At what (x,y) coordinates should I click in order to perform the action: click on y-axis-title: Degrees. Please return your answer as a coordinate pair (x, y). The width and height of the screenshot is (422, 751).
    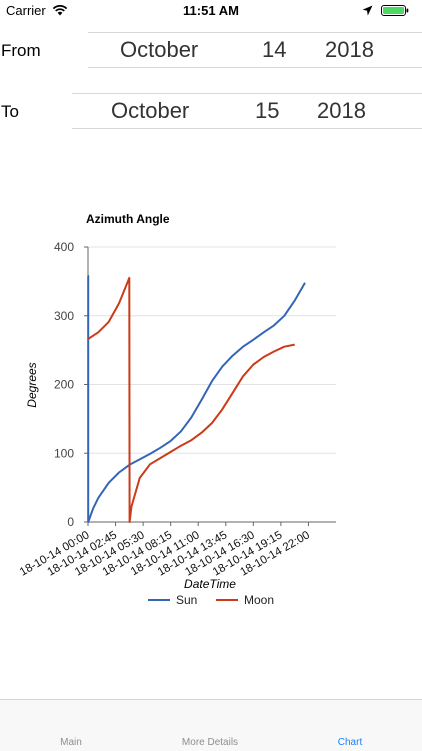
    Looking at the image, I should click on (32, 384).